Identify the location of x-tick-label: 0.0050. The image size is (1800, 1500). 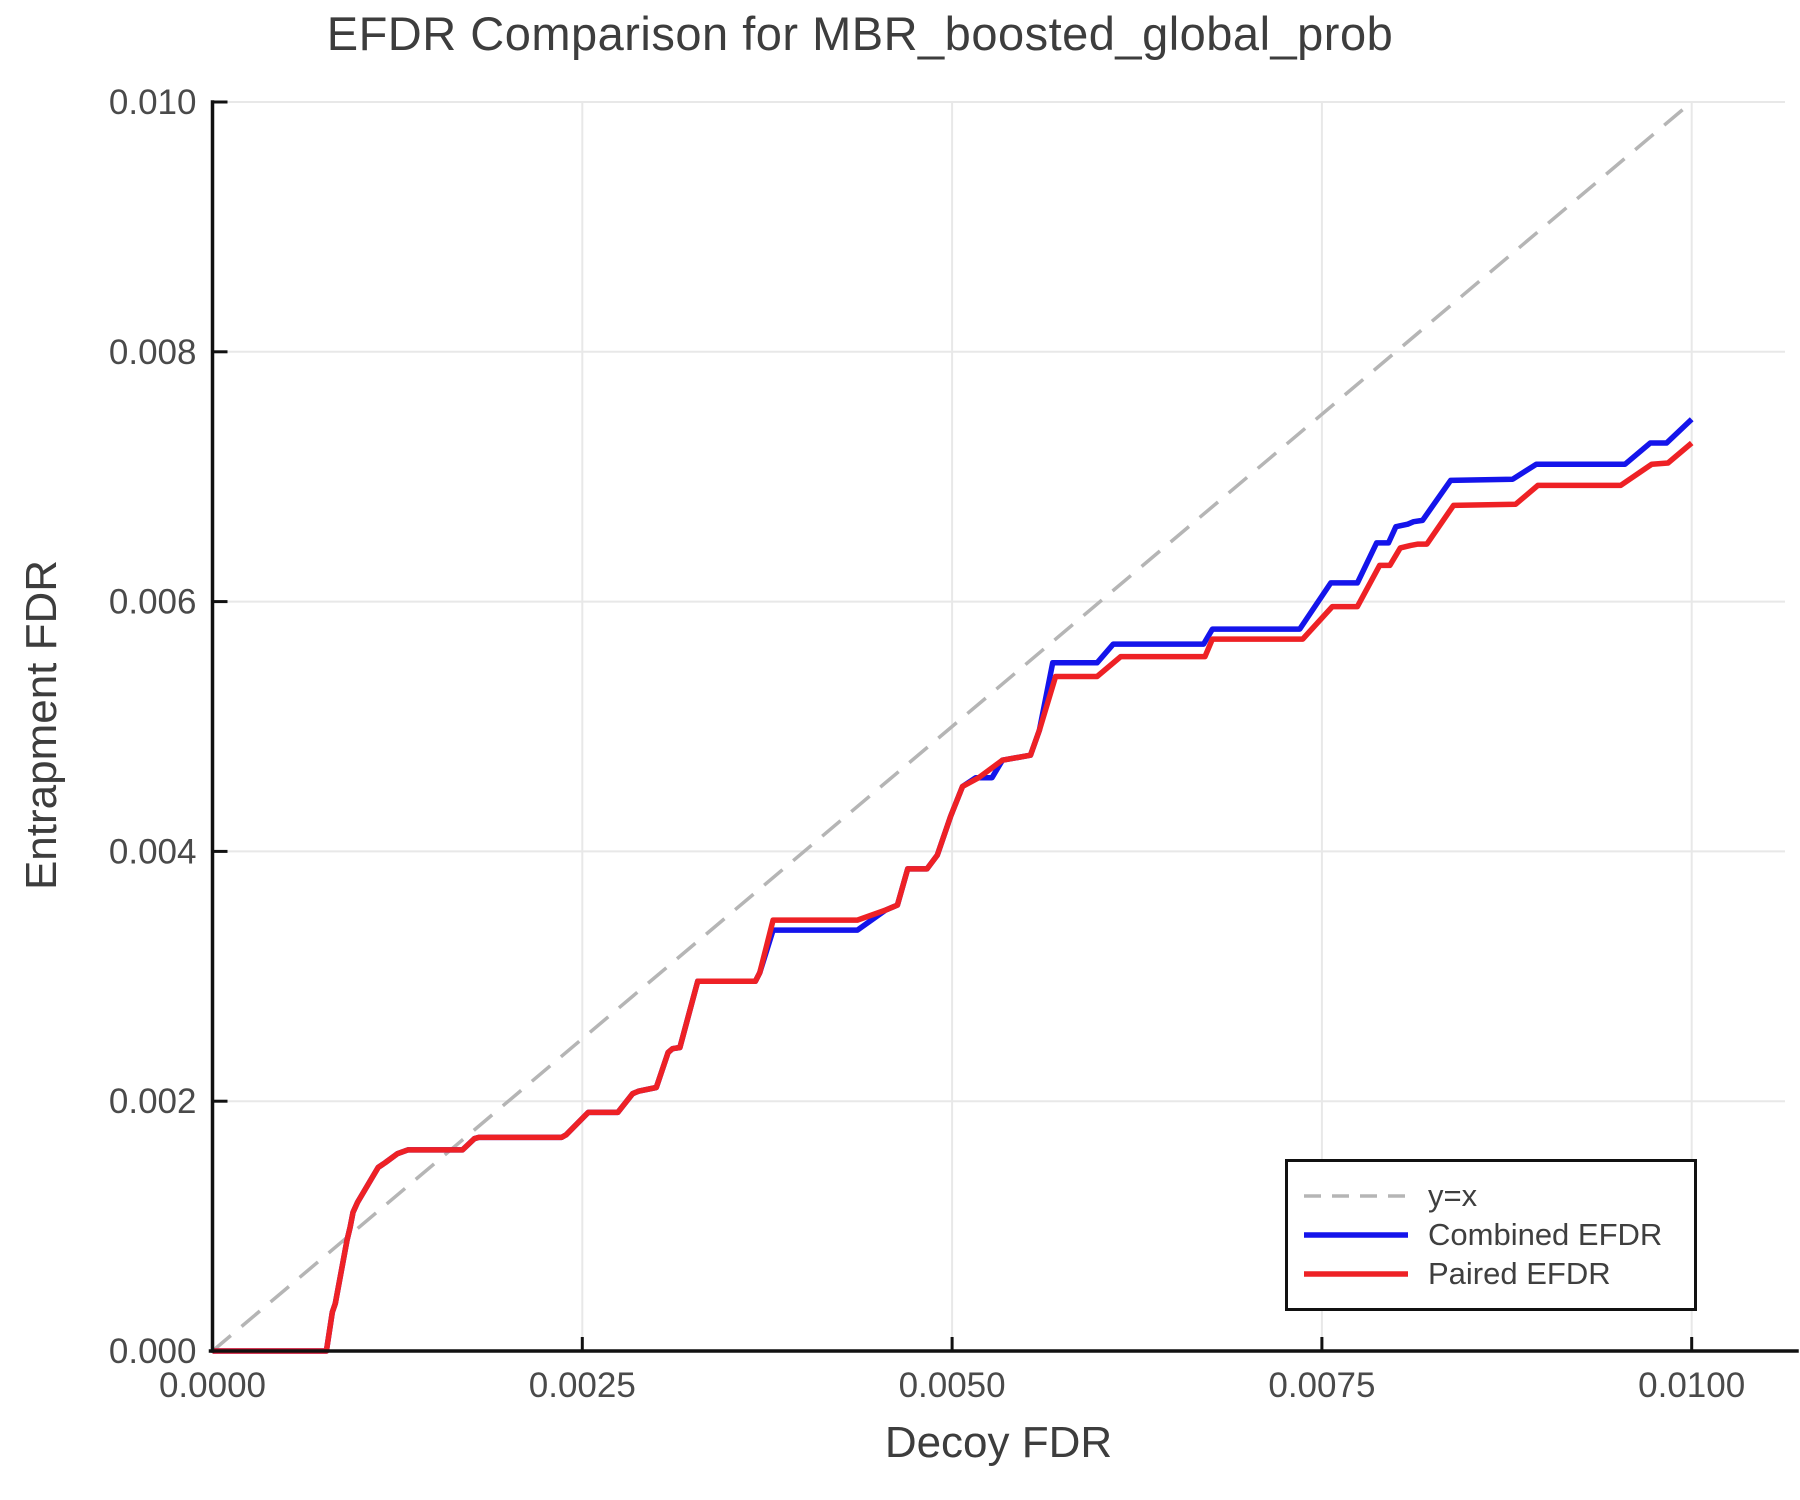
(952, 1385).